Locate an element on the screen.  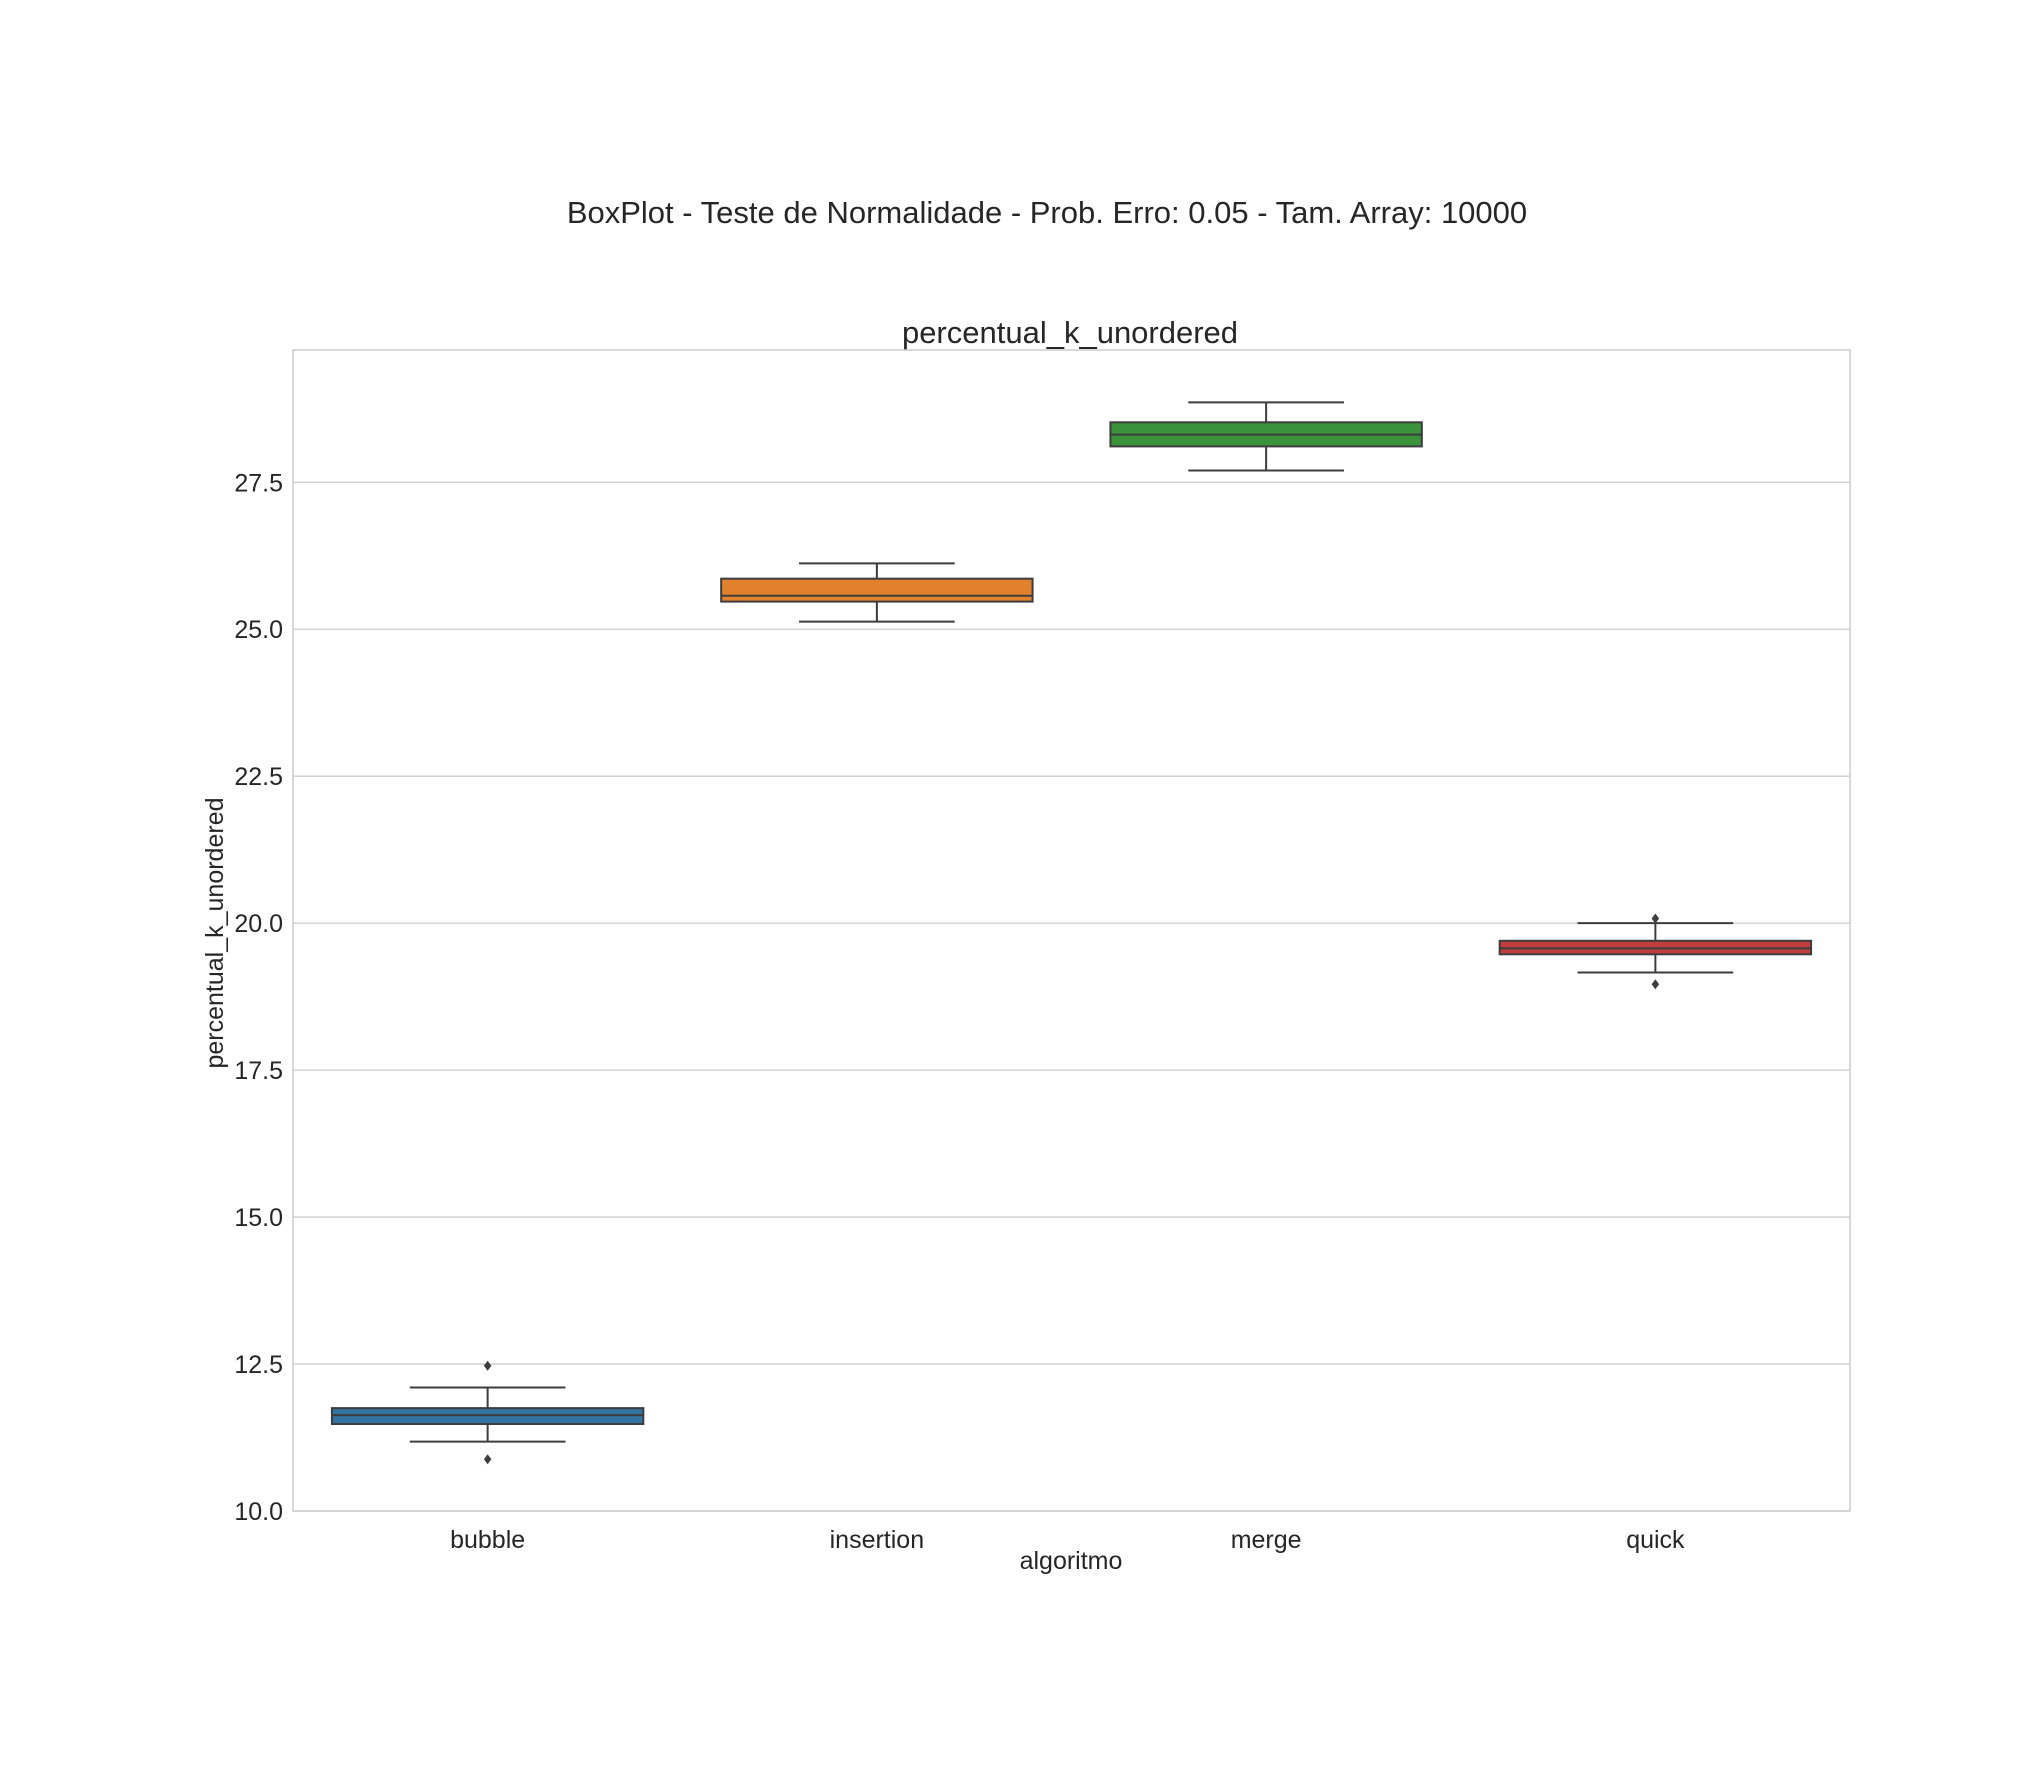
y-tick-label: 17.5 is located at coordinates (258, 1071).